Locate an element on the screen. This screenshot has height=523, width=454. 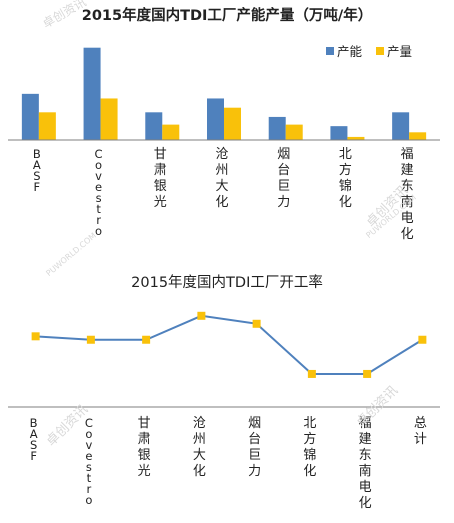
line-series-group is located at coordinates (229, 344).